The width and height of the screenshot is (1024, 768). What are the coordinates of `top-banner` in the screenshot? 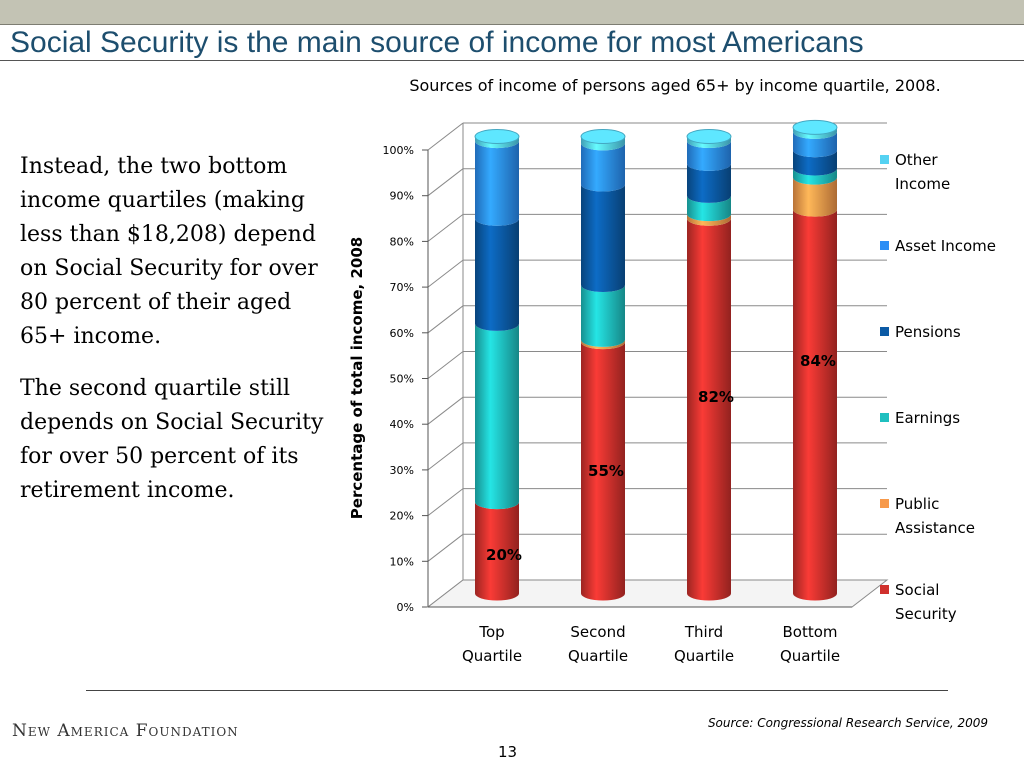 It's located at (512, 12).